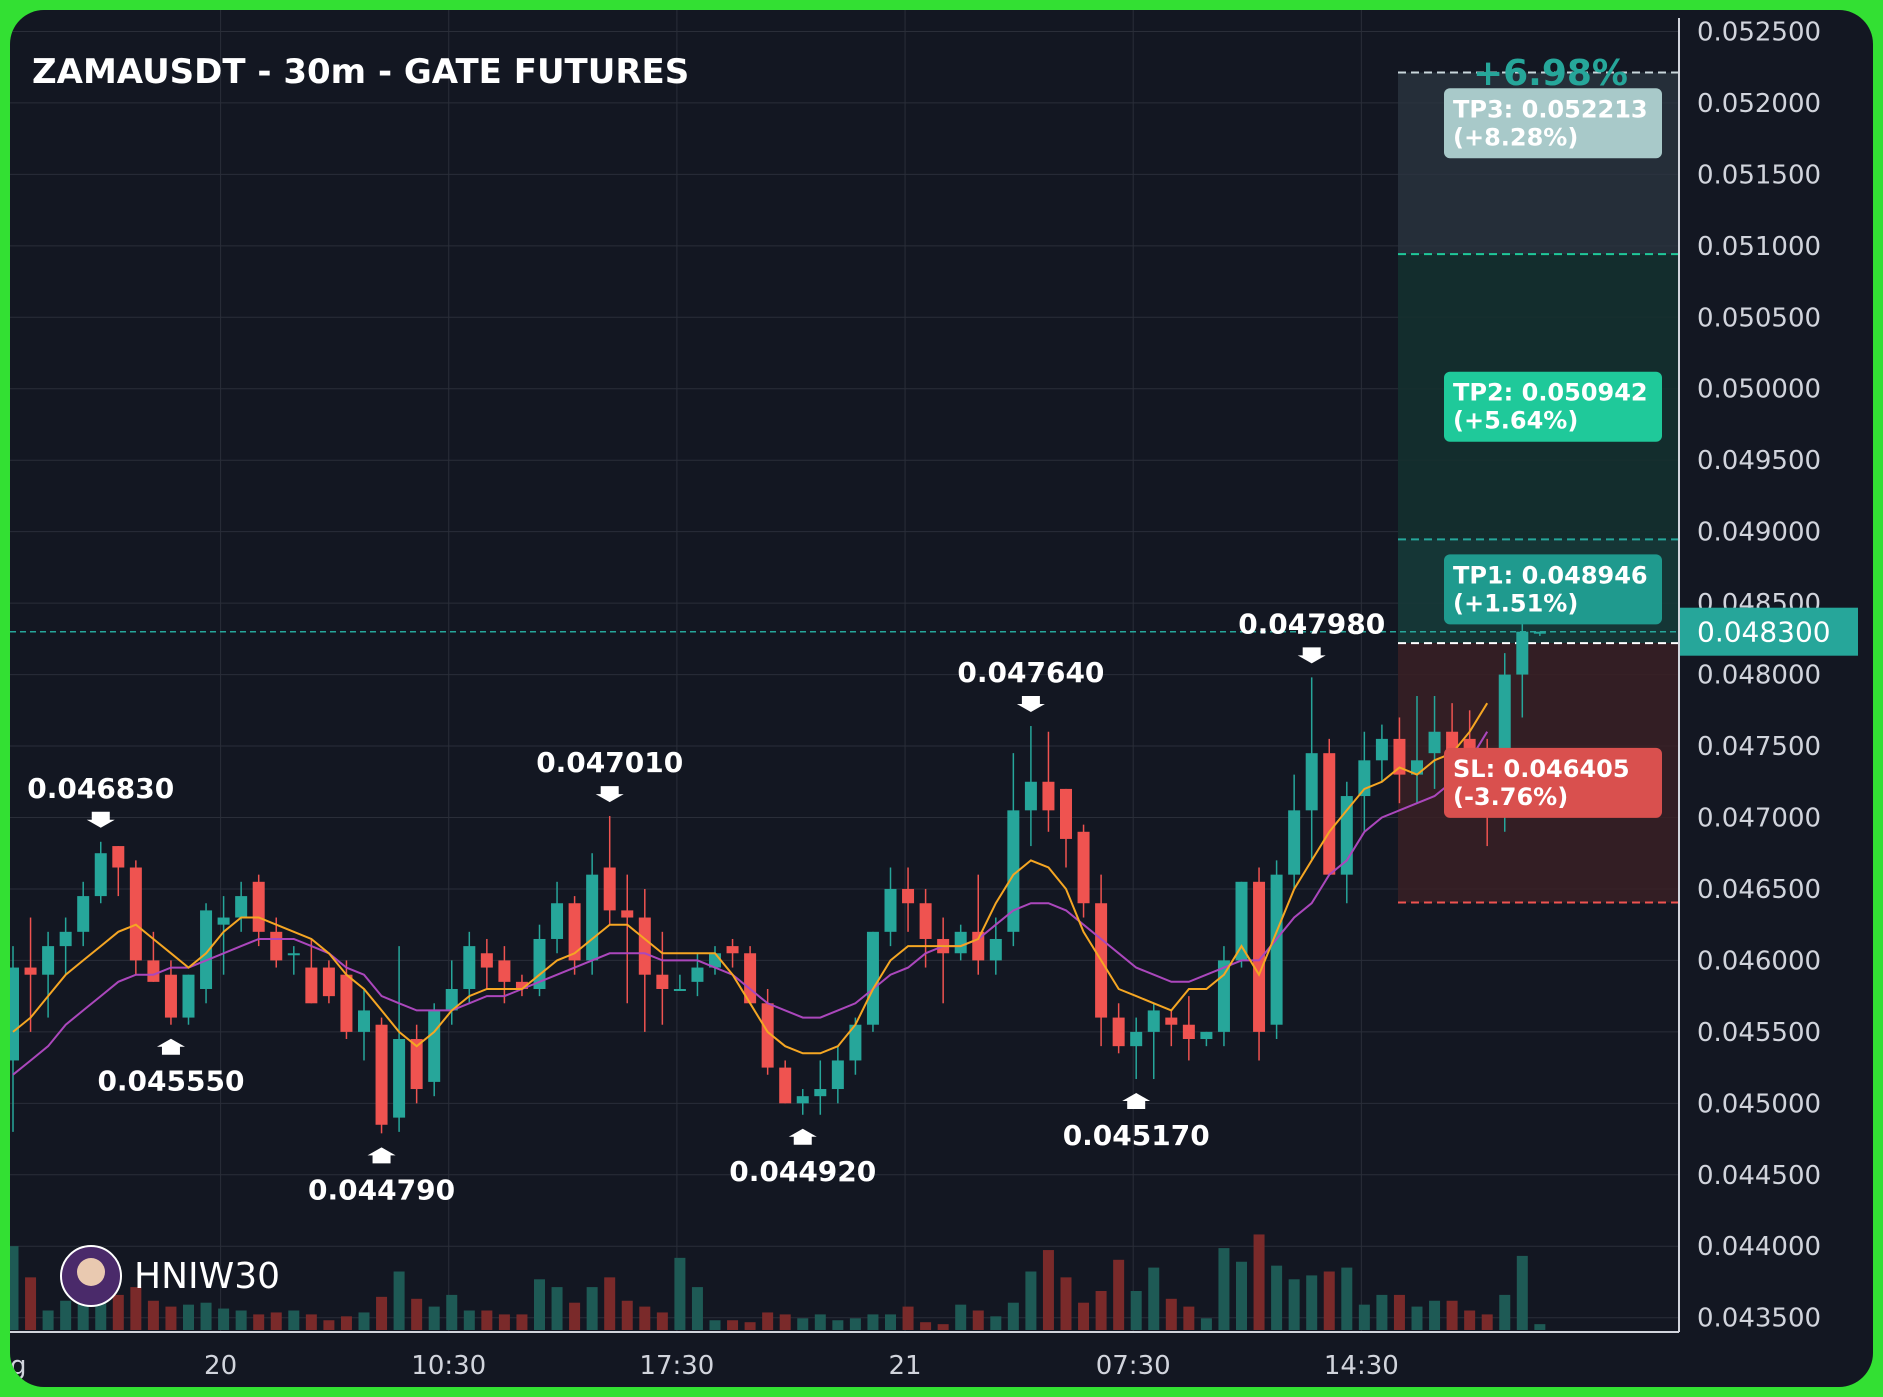  Describe the element at coordinates (802, 1171) in the screenshot. I see `trough-label: 0.044920` at that location.